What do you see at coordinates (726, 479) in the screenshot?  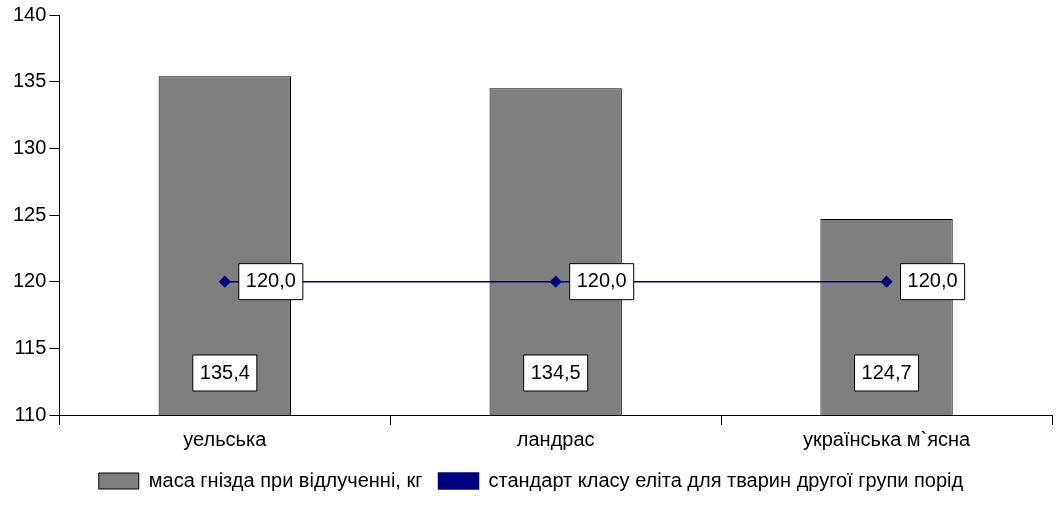 I see `legend-label: стандарт класу еліта для тварин другої групи порід` at bounding box center [726, 479].